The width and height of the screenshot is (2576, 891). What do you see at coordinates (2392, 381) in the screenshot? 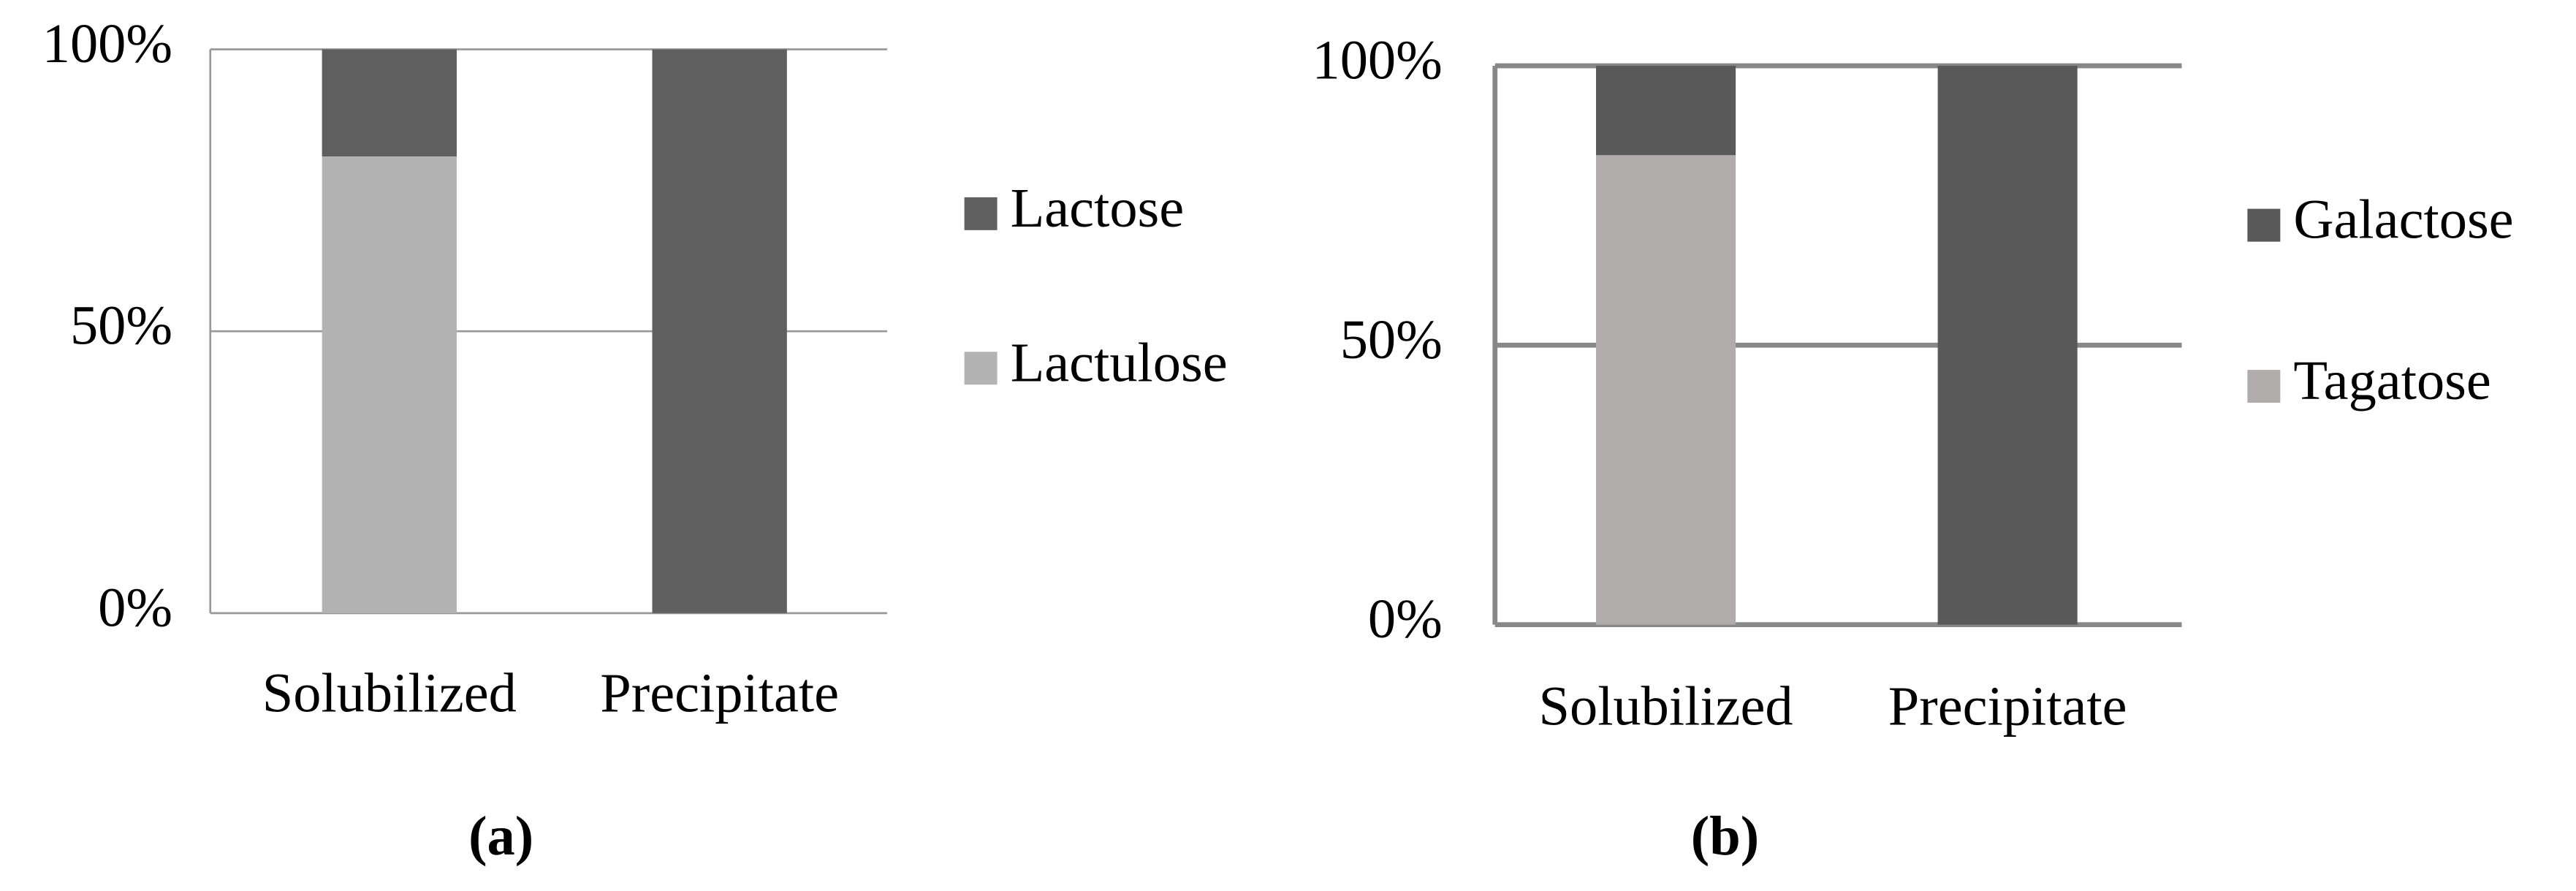
I see `legend-label: Tagatose` at bounding box center [2392, 381].